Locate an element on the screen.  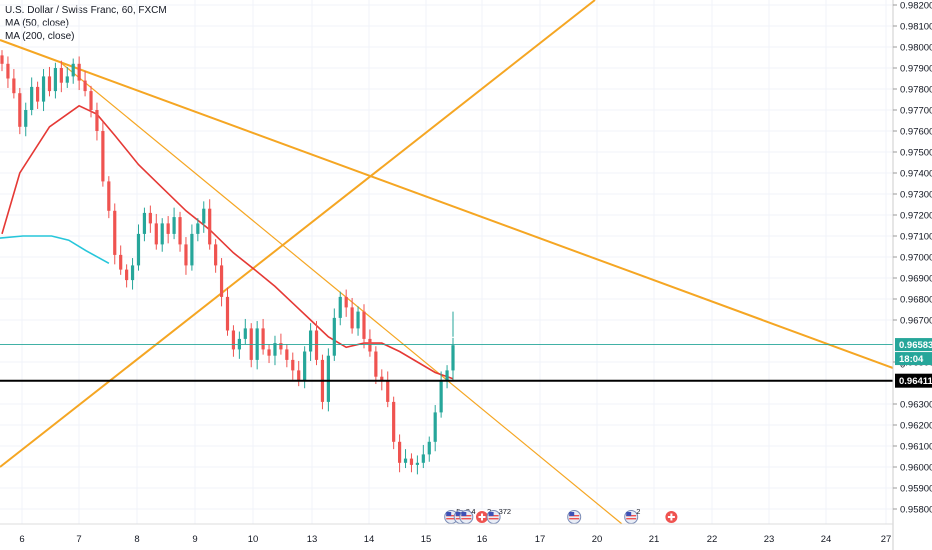
y-tick-label: 0.96200 is located at coordinates (916, 426).